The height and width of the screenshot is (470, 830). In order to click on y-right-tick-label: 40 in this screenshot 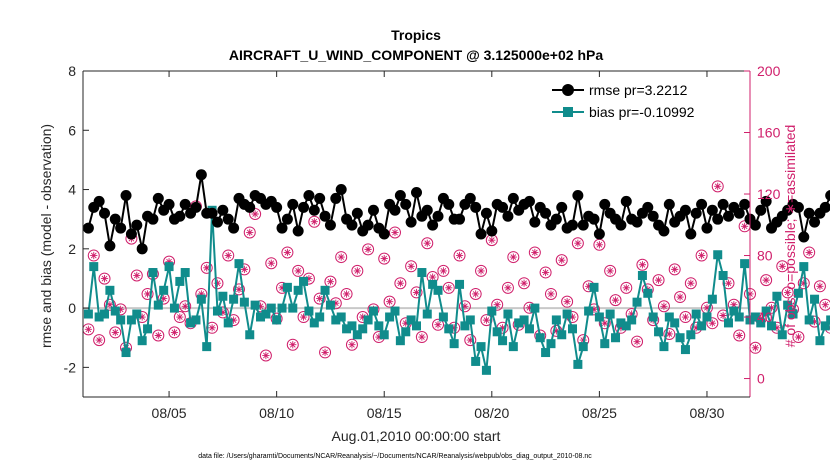, I will do `click(765, 317)`.